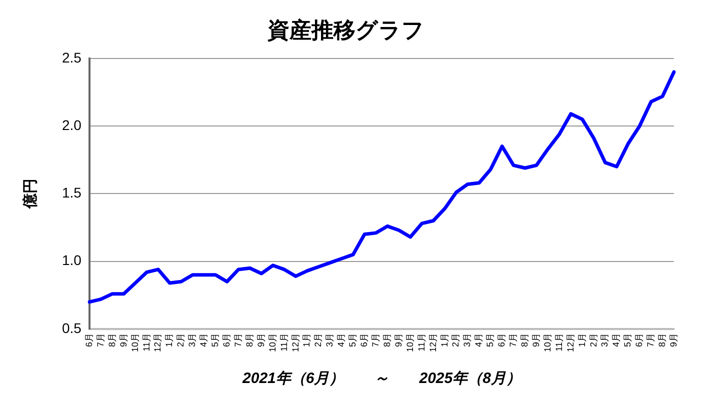 This screenshot has width=702, height=400. What do you see at coordinates (72, 192) in the screenshot?
I see `y-tick-label: 1.5` at bounding box center [72, 192].